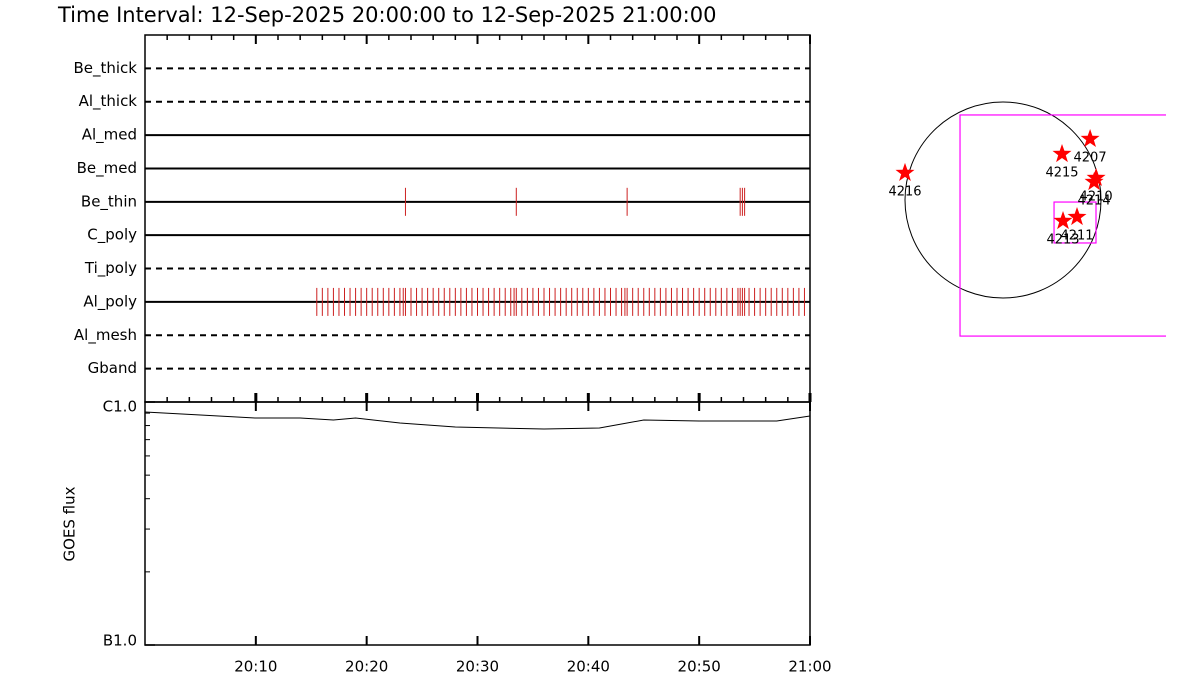 This screenshot has height=700, width=1200. Describe the element at coordinates (120, 407) in the screenshot. I see `y-tick-label: C1.0` at that location.